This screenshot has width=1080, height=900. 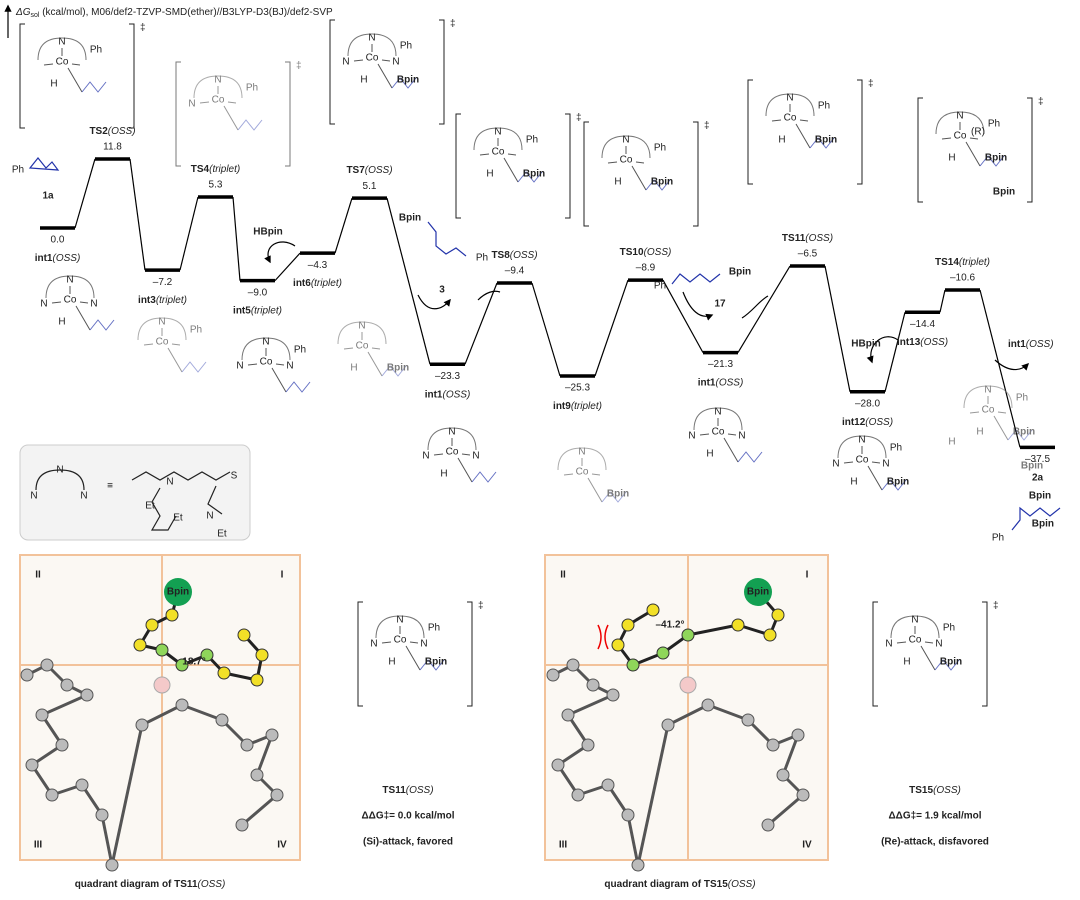 I want to click on cobalt, so click(x=688, y=685).